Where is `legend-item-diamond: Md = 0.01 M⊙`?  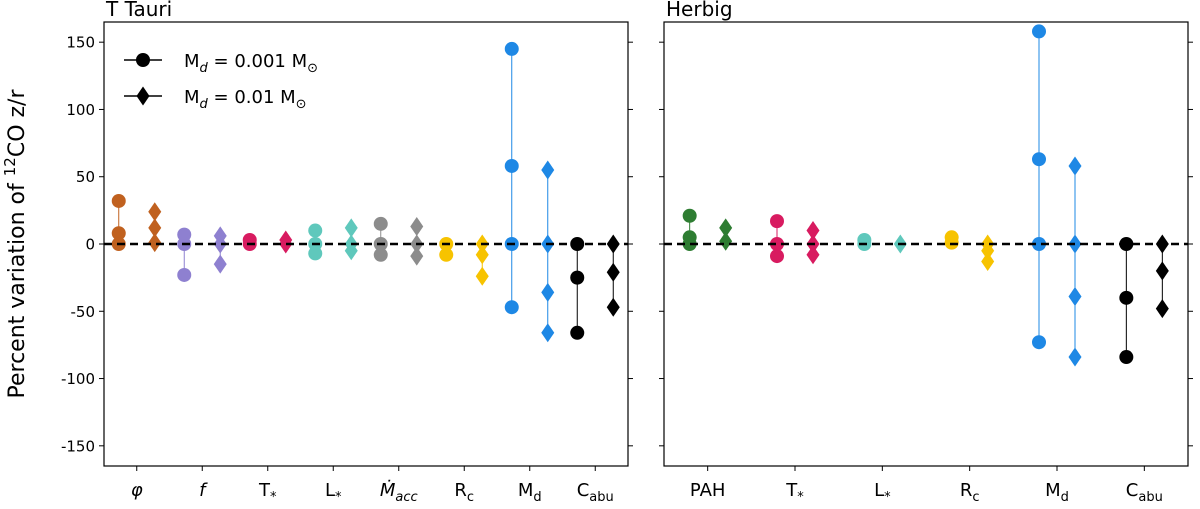 legend-item-diamond: Md = 0.01 M⊙ is located at coordinates (215, 99).